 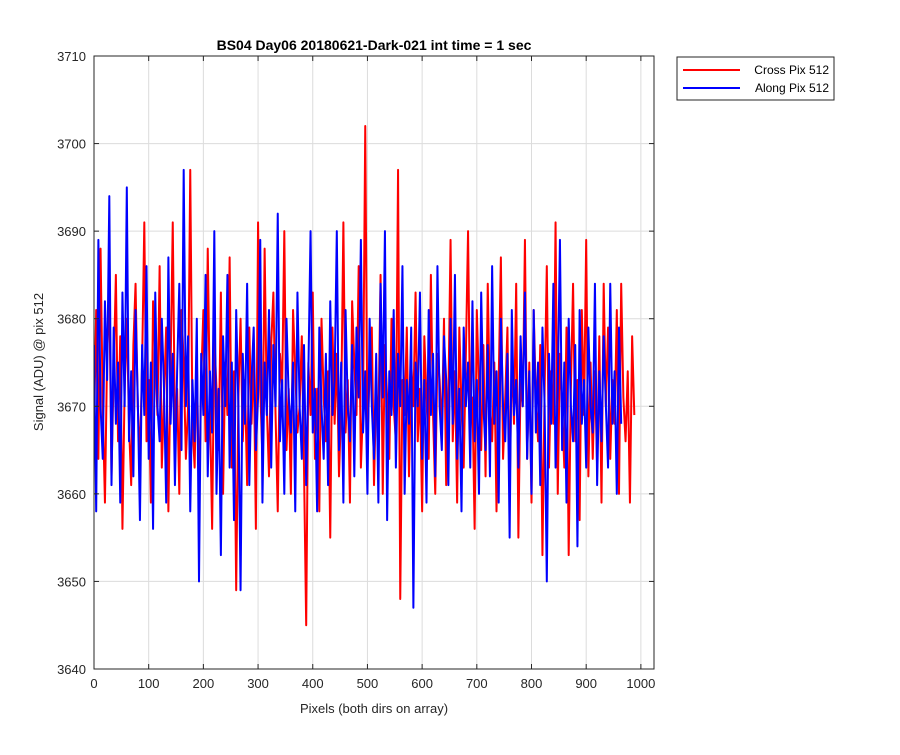 I want to click on y-tick-label: 3710, so click(x=71, y=56).